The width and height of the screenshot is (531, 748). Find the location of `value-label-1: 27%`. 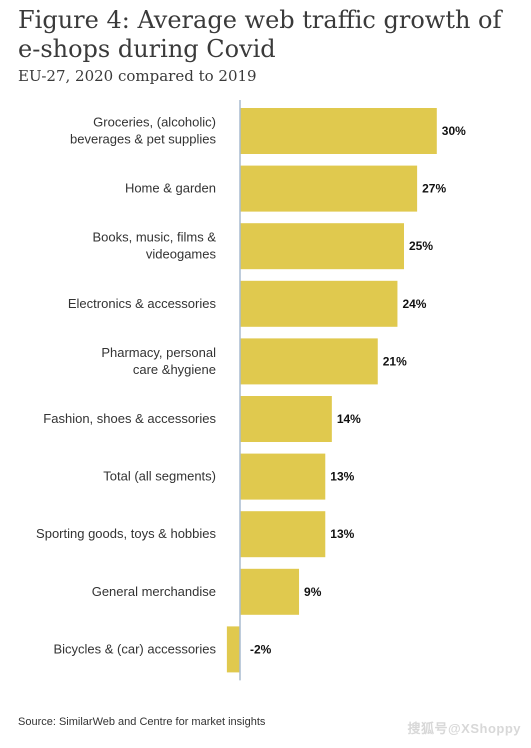

value-label-1: 27% is located at coordinates (434, 189).